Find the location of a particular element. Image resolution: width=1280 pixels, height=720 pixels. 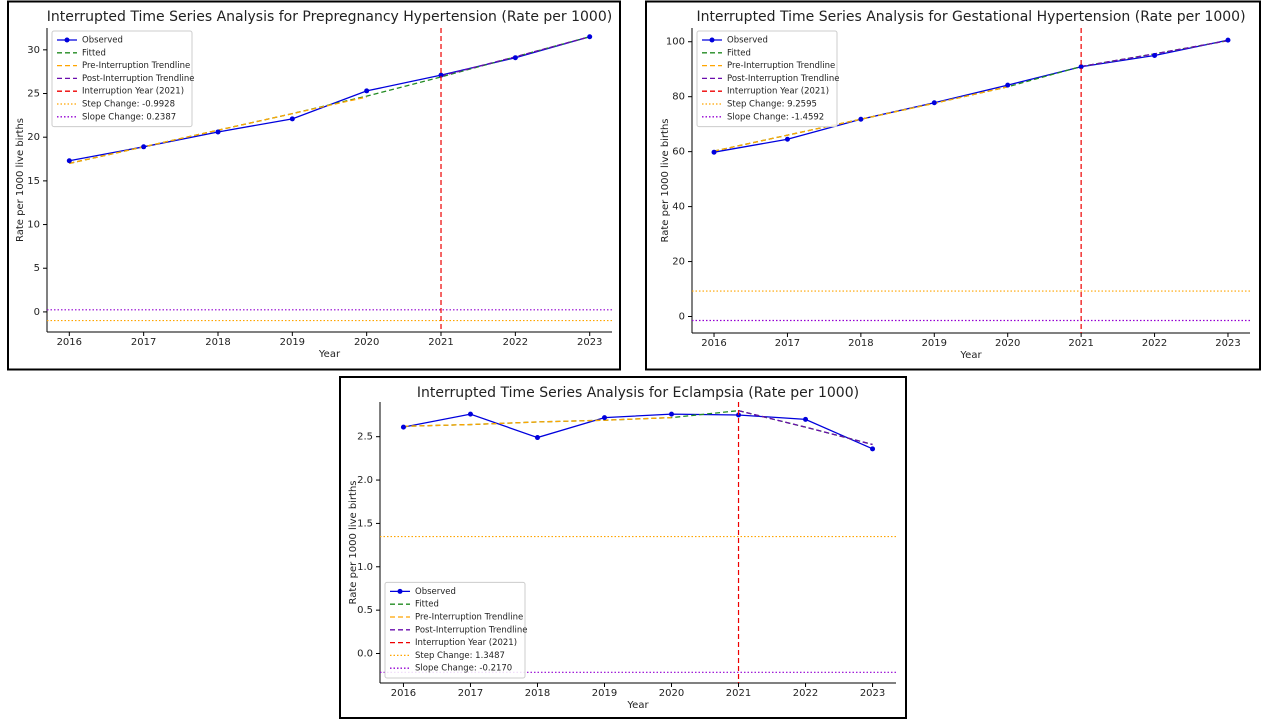

y-tick-label: 20 is located at coordinates (33, 137).